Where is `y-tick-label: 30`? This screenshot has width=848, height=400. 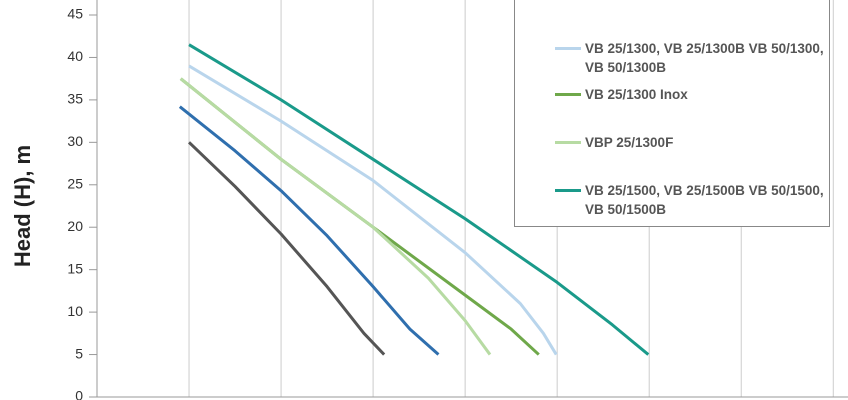
y-tick-label: 30 is located at coordinates (75, 141).